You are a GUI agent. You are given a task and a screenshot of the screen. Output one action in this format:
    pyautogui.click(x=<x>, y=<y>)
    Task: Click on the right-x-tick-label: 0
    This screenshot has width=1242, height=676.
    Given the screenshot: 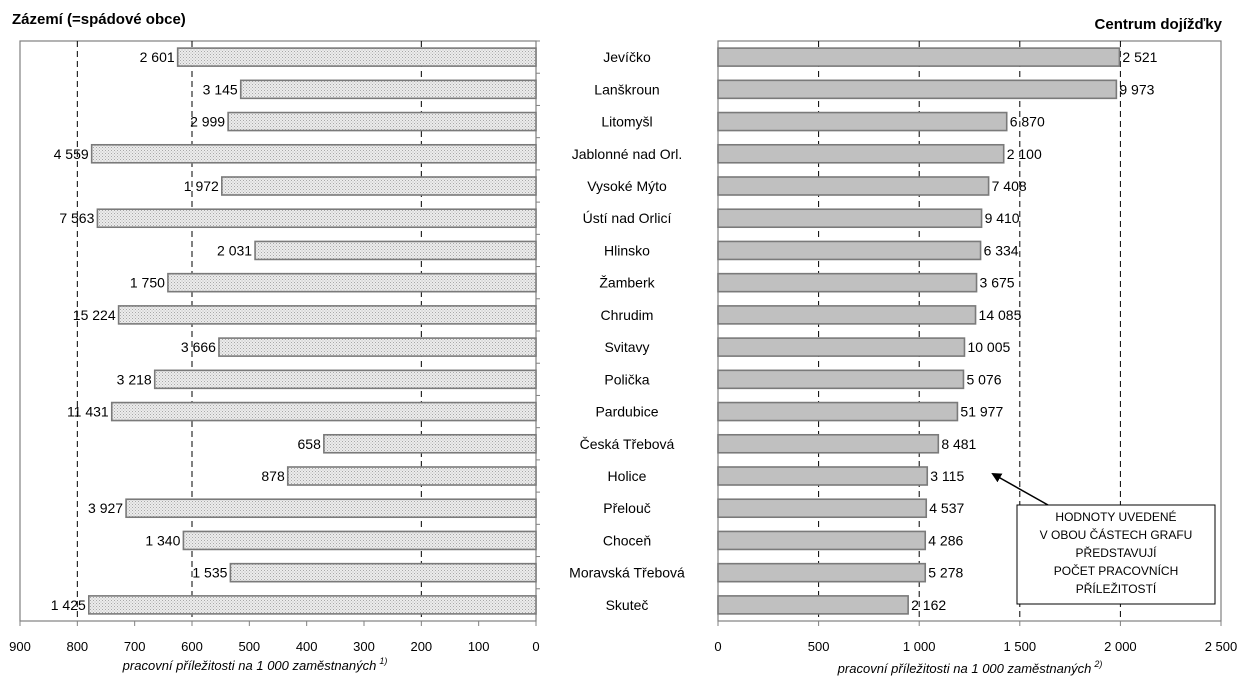 What is the action you would take?
    pyautogui.click(x=717, y=646)
    